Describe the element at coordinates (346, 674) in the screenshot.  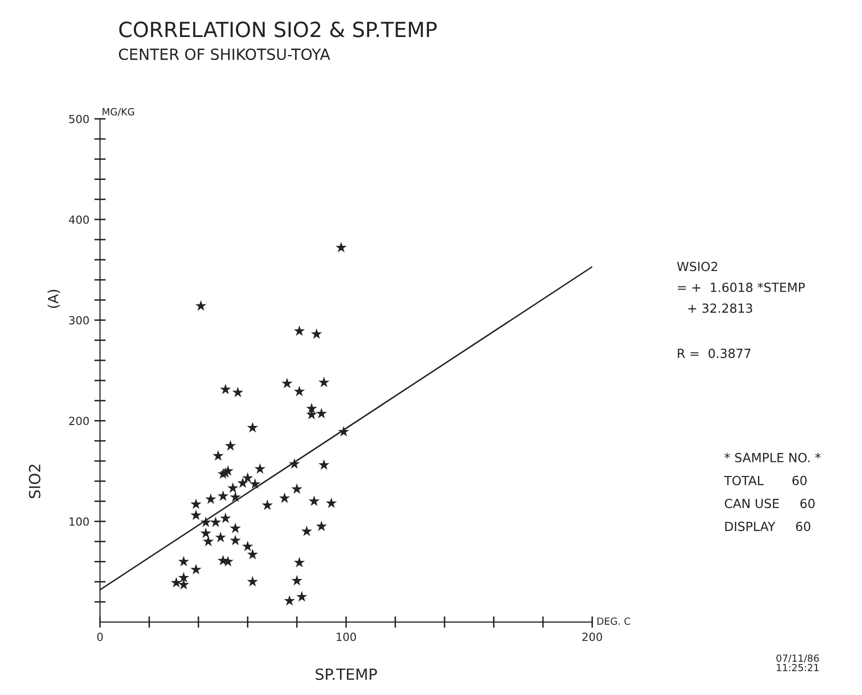
I see `x-axis-title: SP.TEMP` at that location.